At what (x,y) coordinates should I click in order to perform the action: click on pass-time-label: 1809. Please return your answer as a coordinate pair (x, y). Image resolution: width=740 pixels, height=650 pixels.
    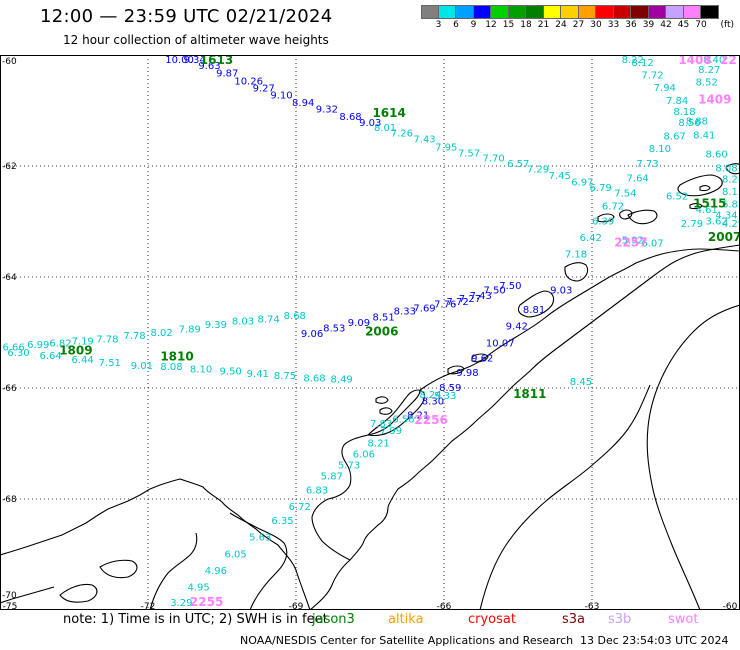
    Looking at the image, I should click on (75, 351).